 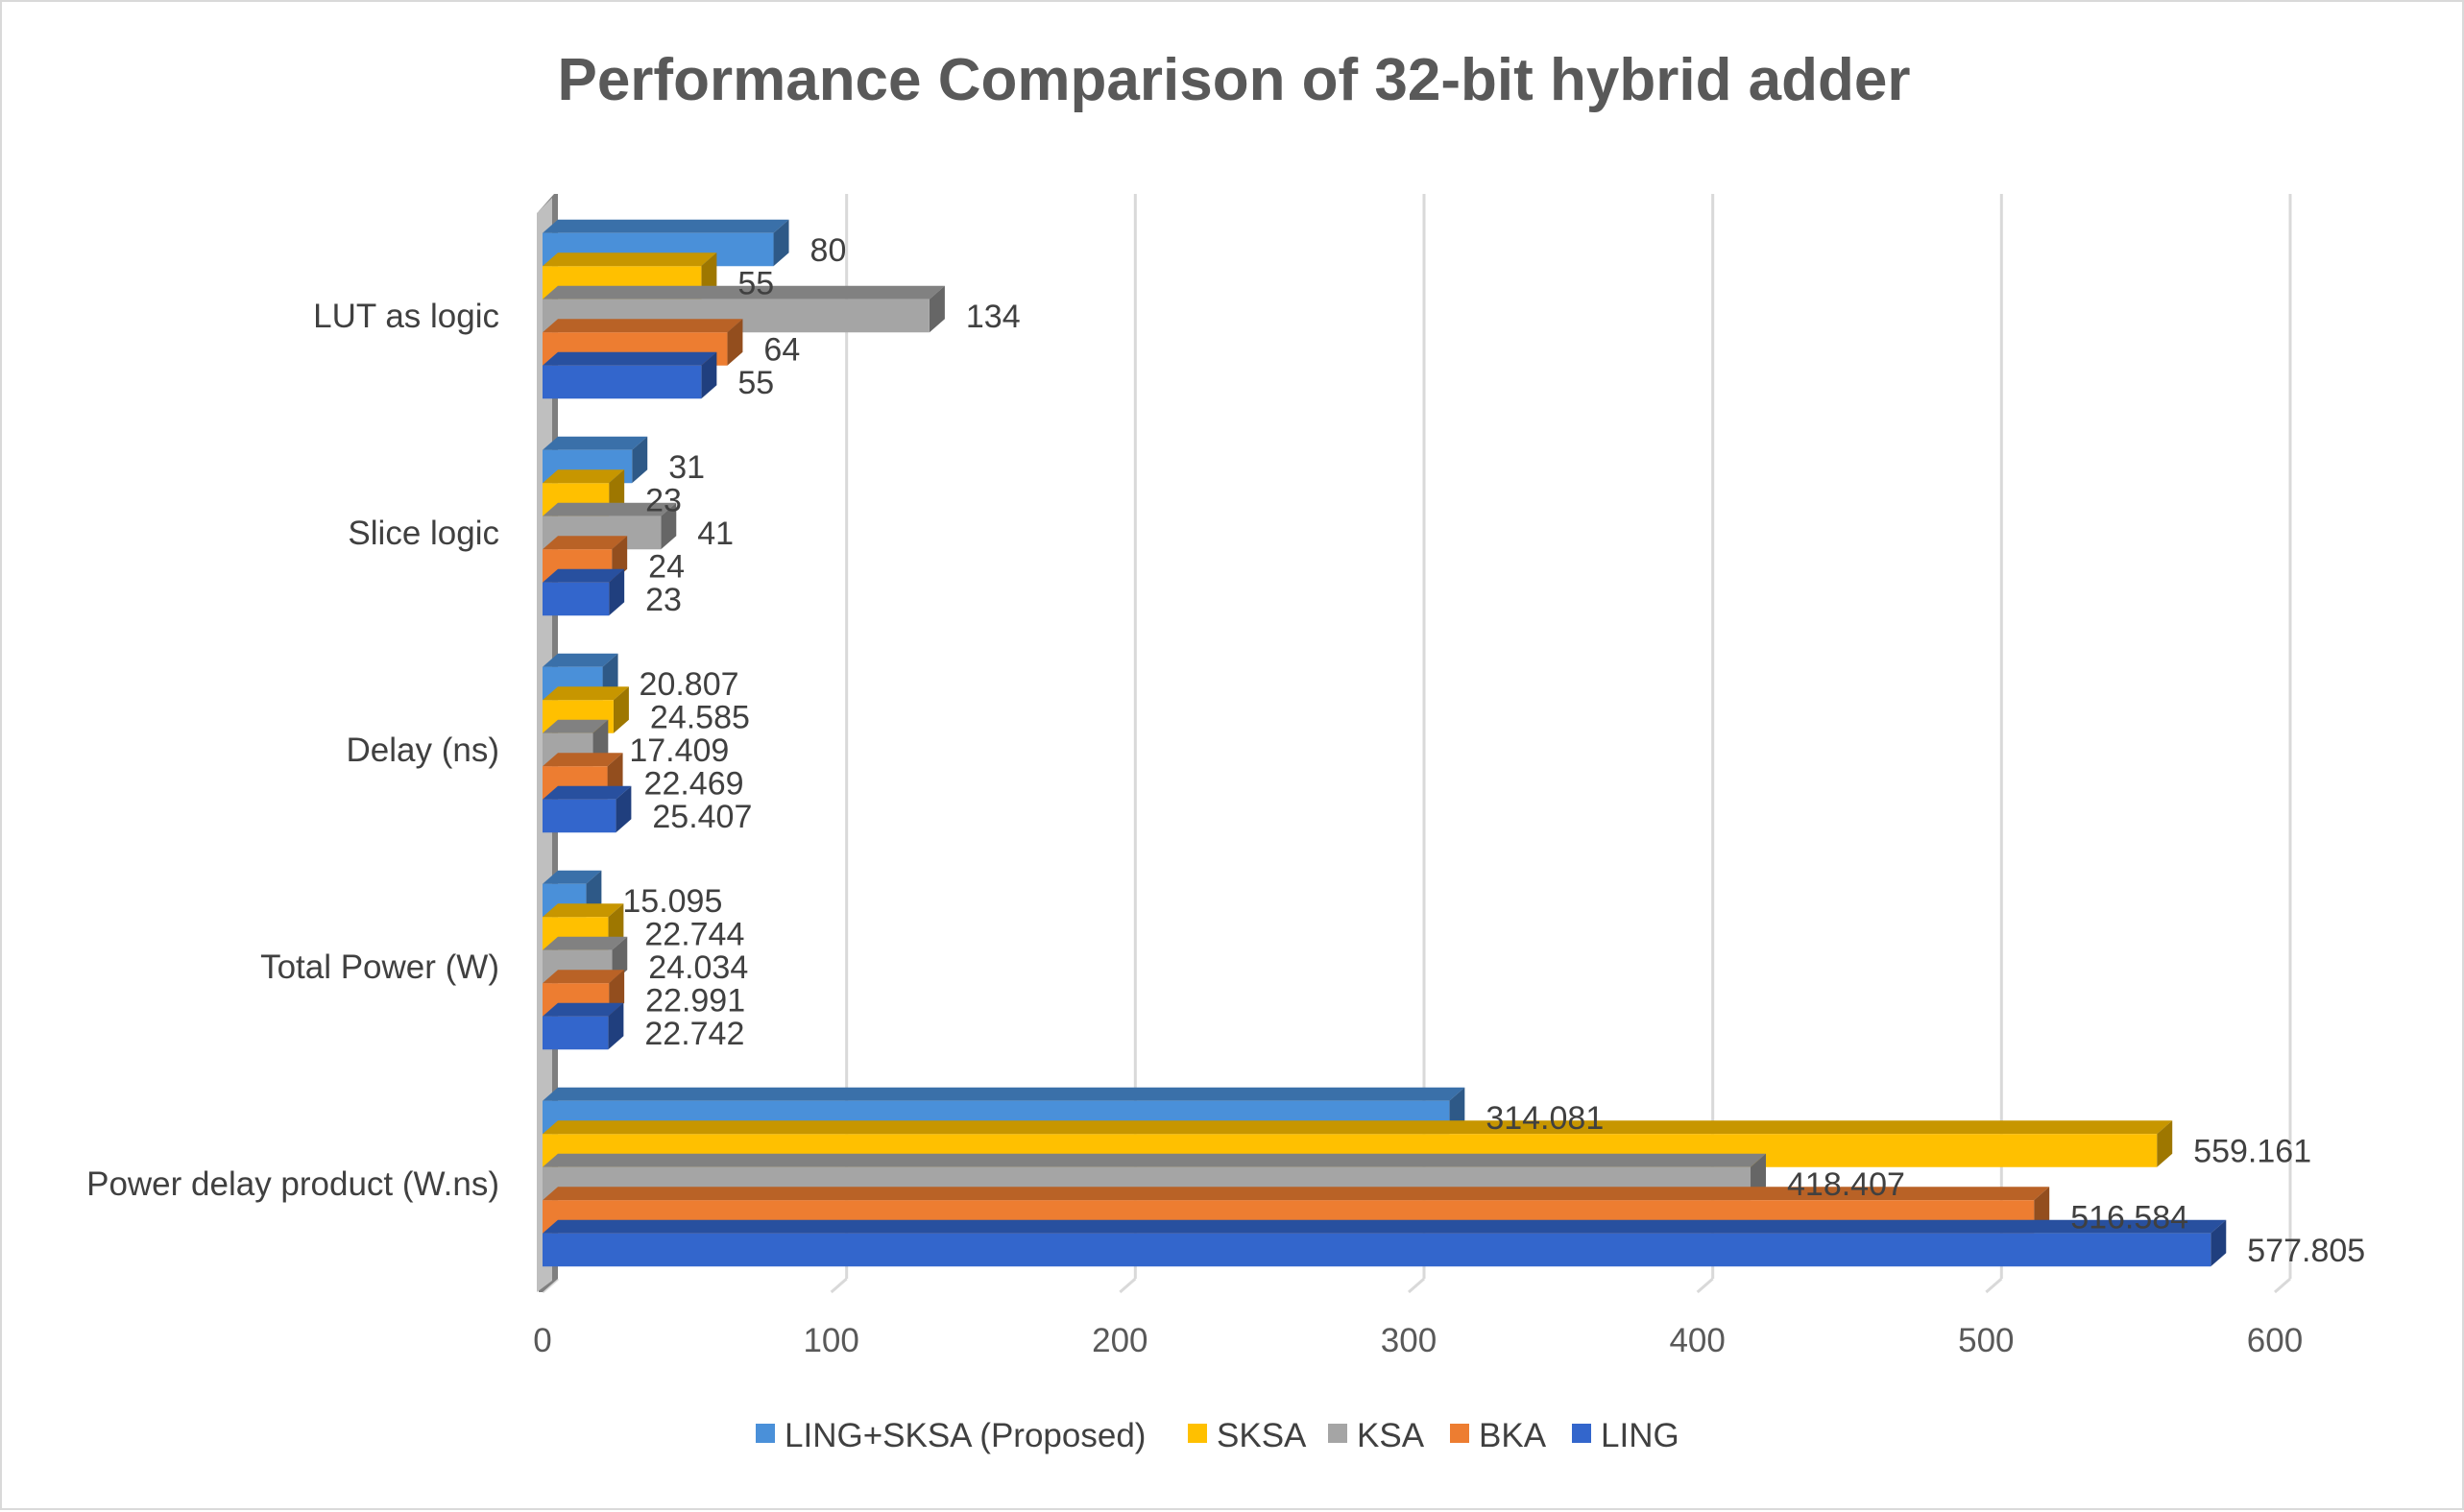 What do you see at coordinates (679, 750) in the screenshot?
I see `data-label: 17.409` at bounding box center [679, 750].